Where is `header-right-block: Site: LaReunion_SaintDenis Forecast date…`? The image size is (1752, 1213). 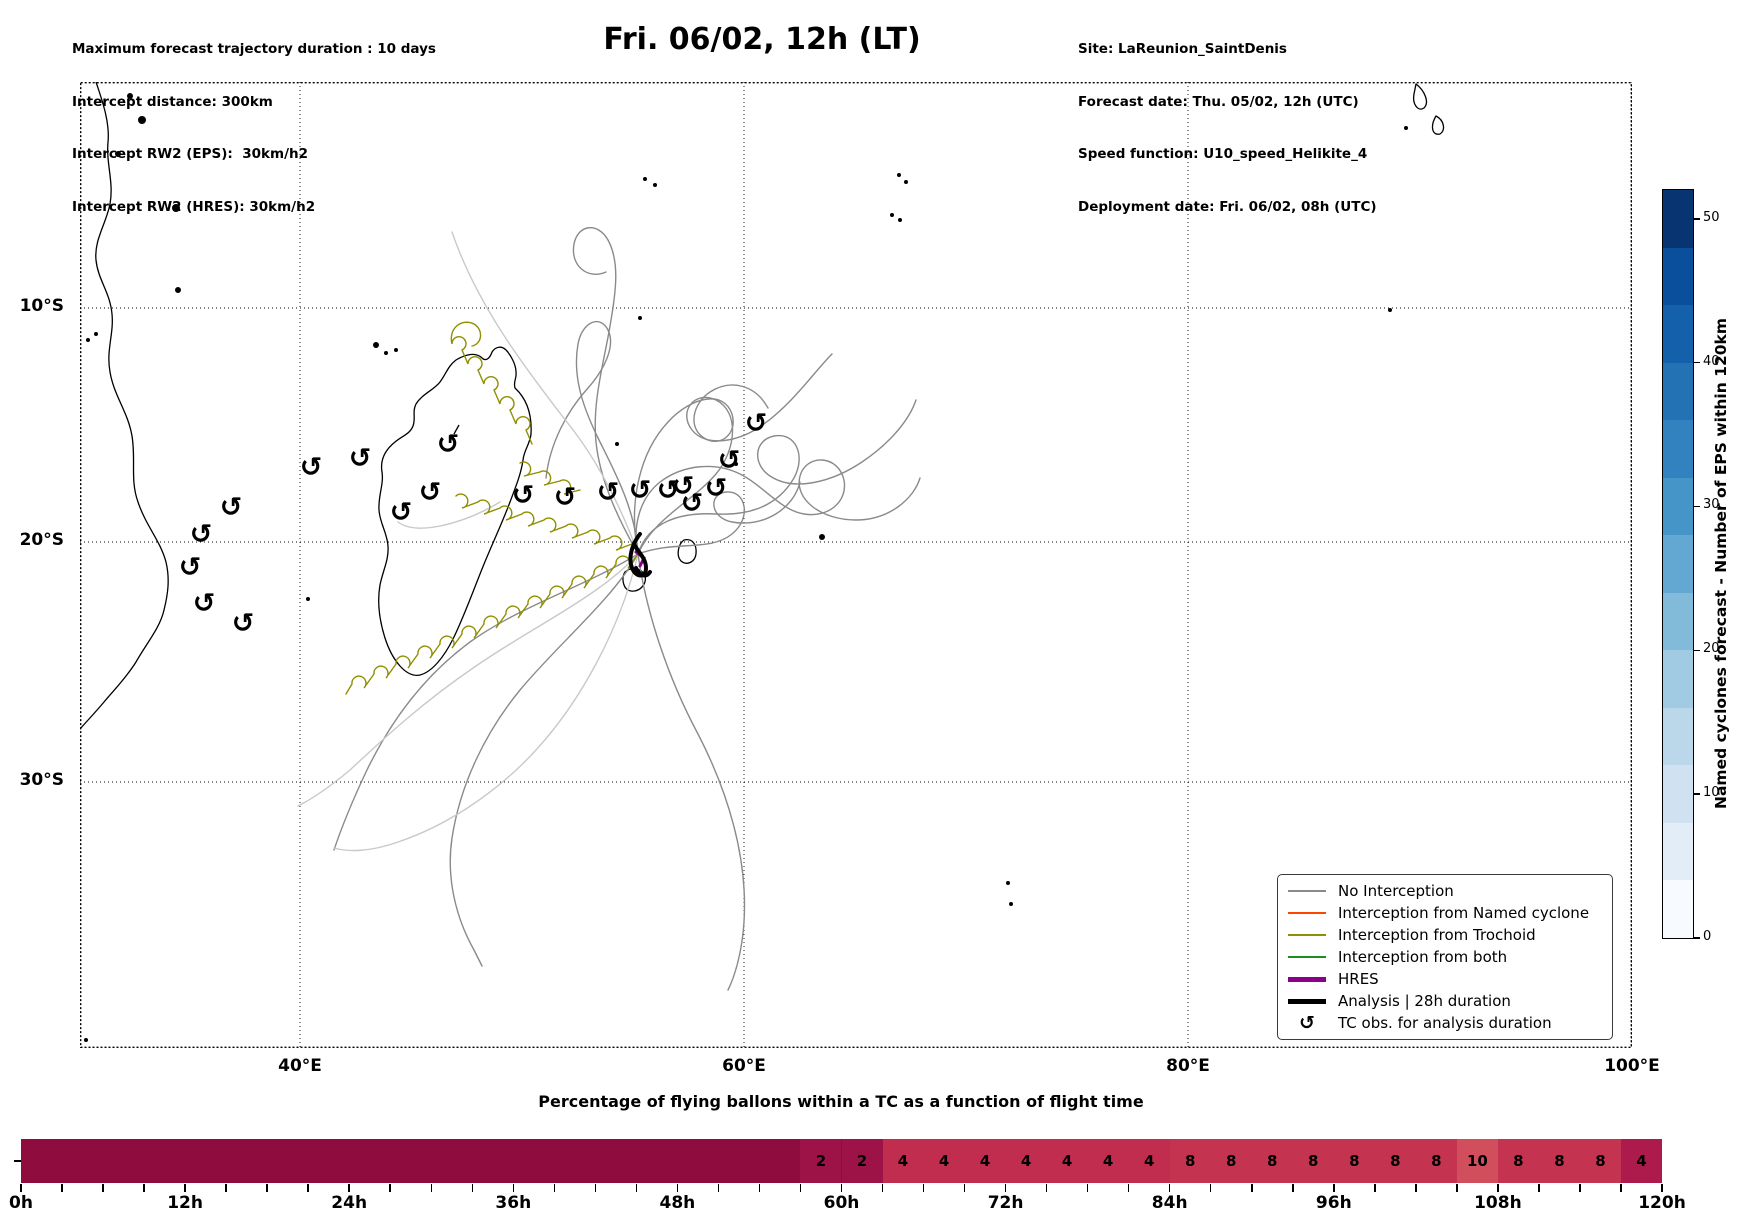 header-right-block: Site: LaReunion_SaintDenis Forecast date… is located at coordinates (1227, 128).